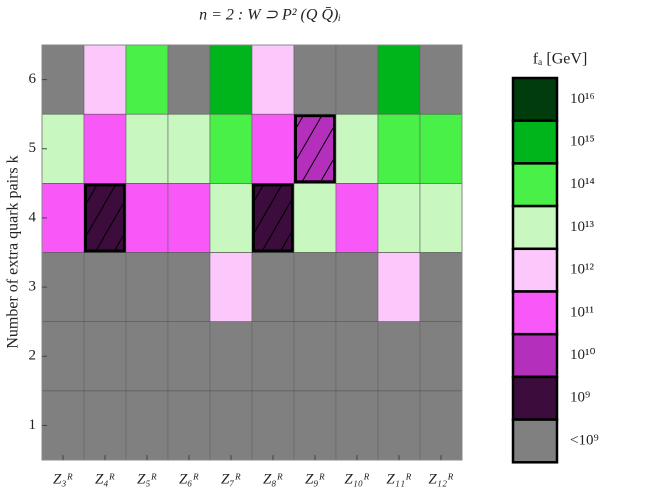  Describe the element at coordinates (582, 184) in the screenshot. I see `colorbar-label: 10¹⁴` at that location.